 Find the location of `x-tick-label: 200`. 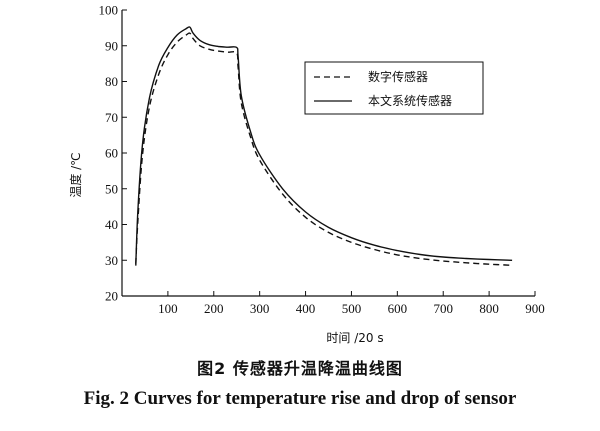

x-tick-label: 200 is located at coordinates (214, 308).